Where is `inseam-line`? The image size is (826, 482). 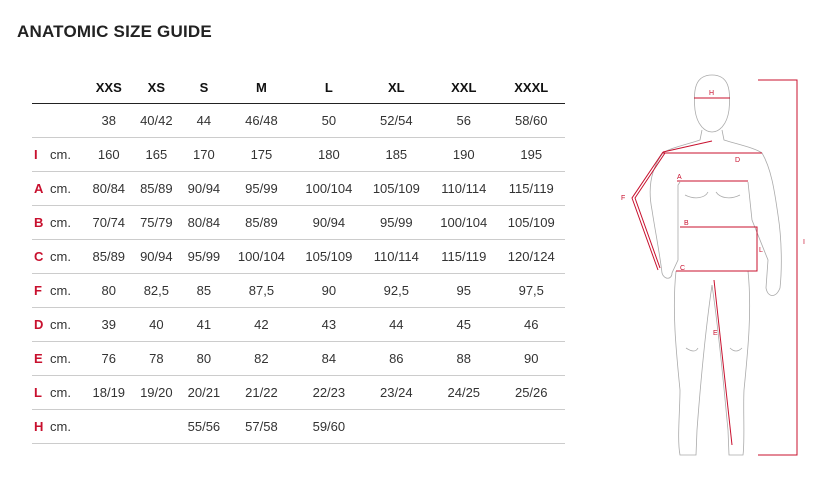
inseam-line is located at coordinates (723, 362).